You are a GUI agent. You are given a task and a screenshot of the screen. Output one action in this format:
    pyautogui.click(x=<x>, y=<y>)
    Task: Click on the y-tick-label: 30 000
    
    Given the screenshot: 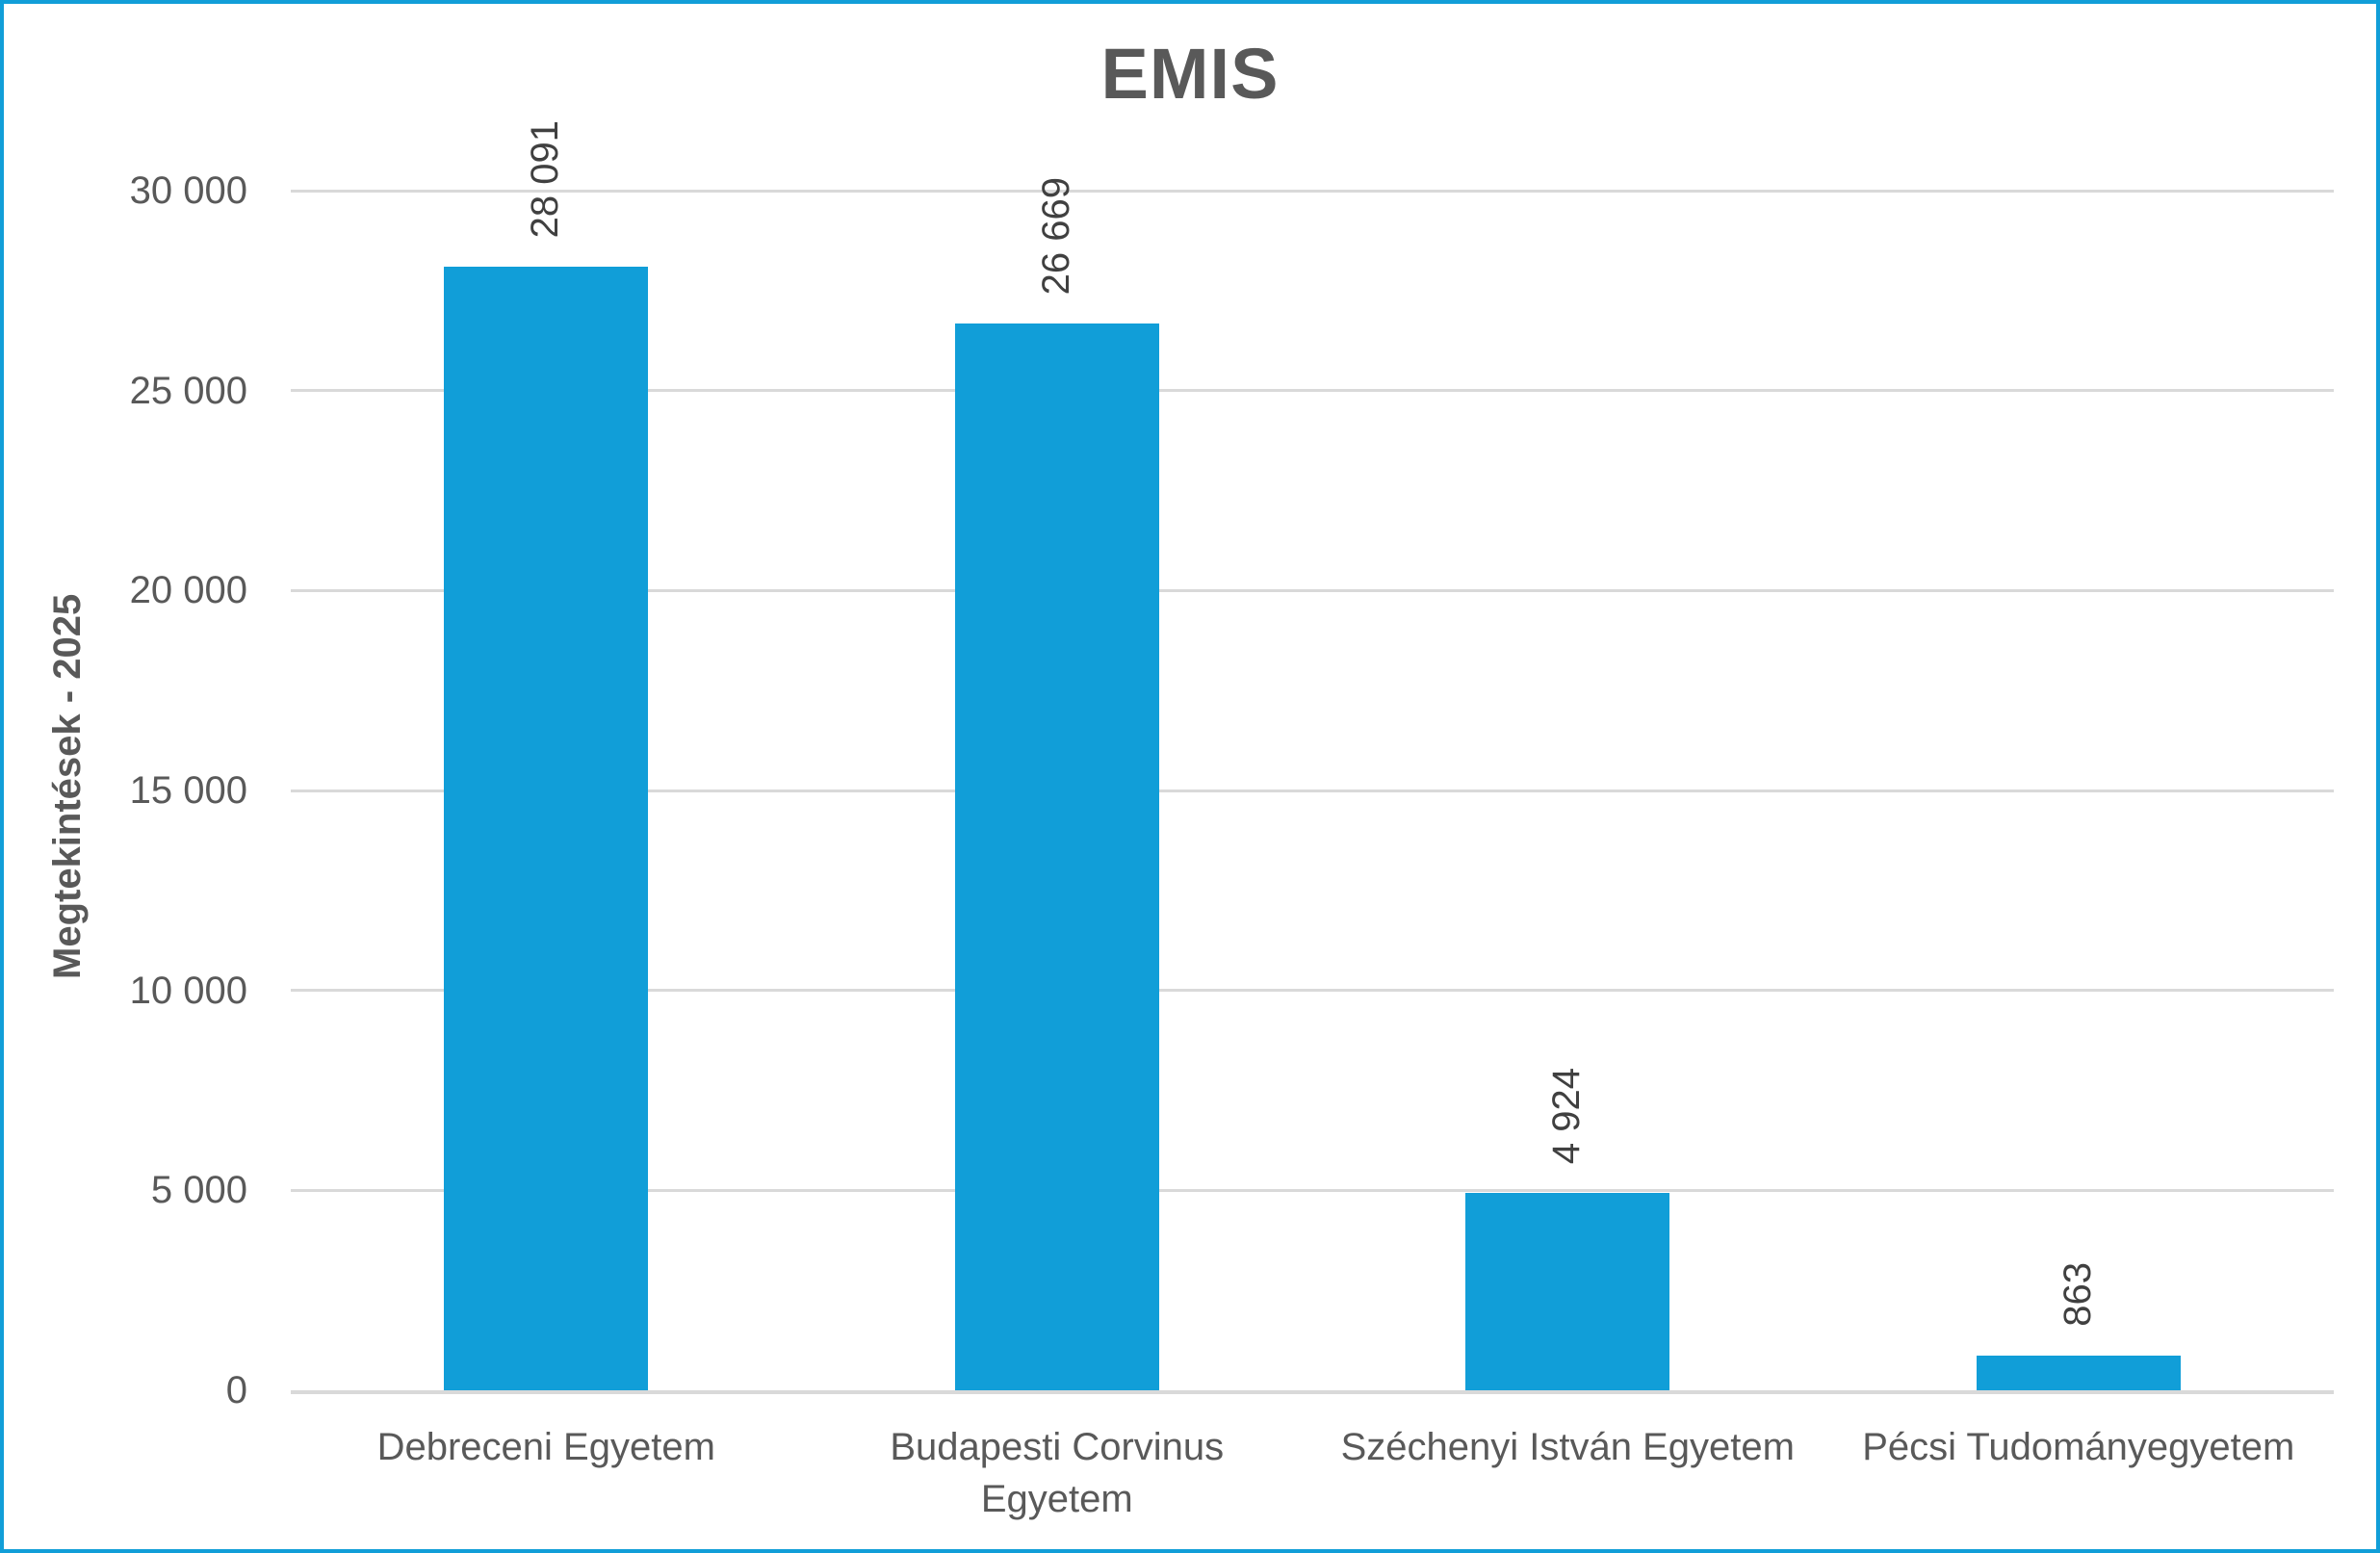 What is the action you would take?
    pyautogui.click(x=188, y=190)
    